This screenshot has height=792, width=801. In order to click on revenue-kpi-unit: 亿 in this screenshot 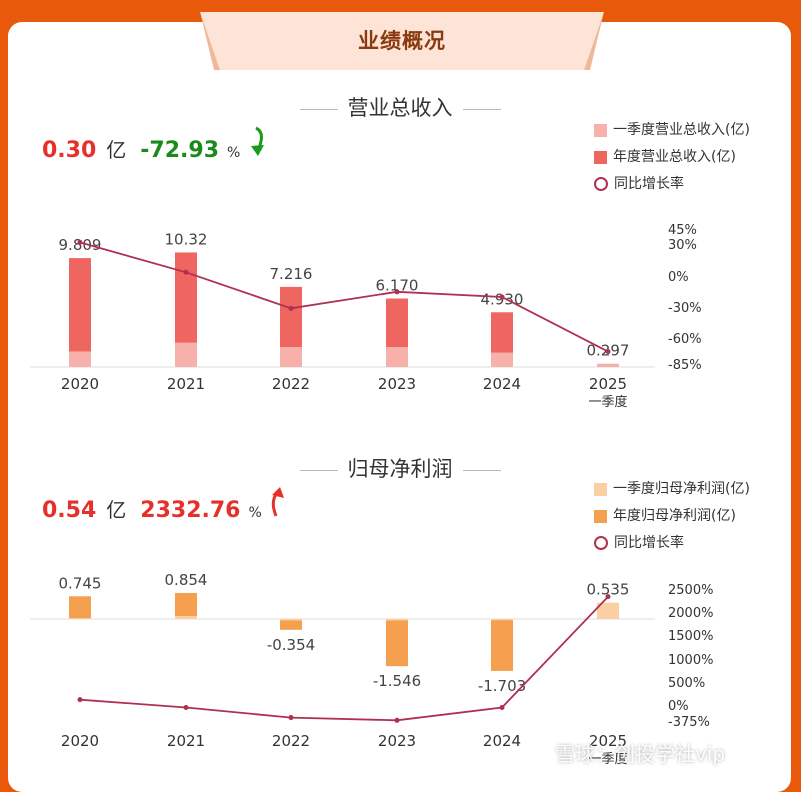, I will do `click(116, 150)`.